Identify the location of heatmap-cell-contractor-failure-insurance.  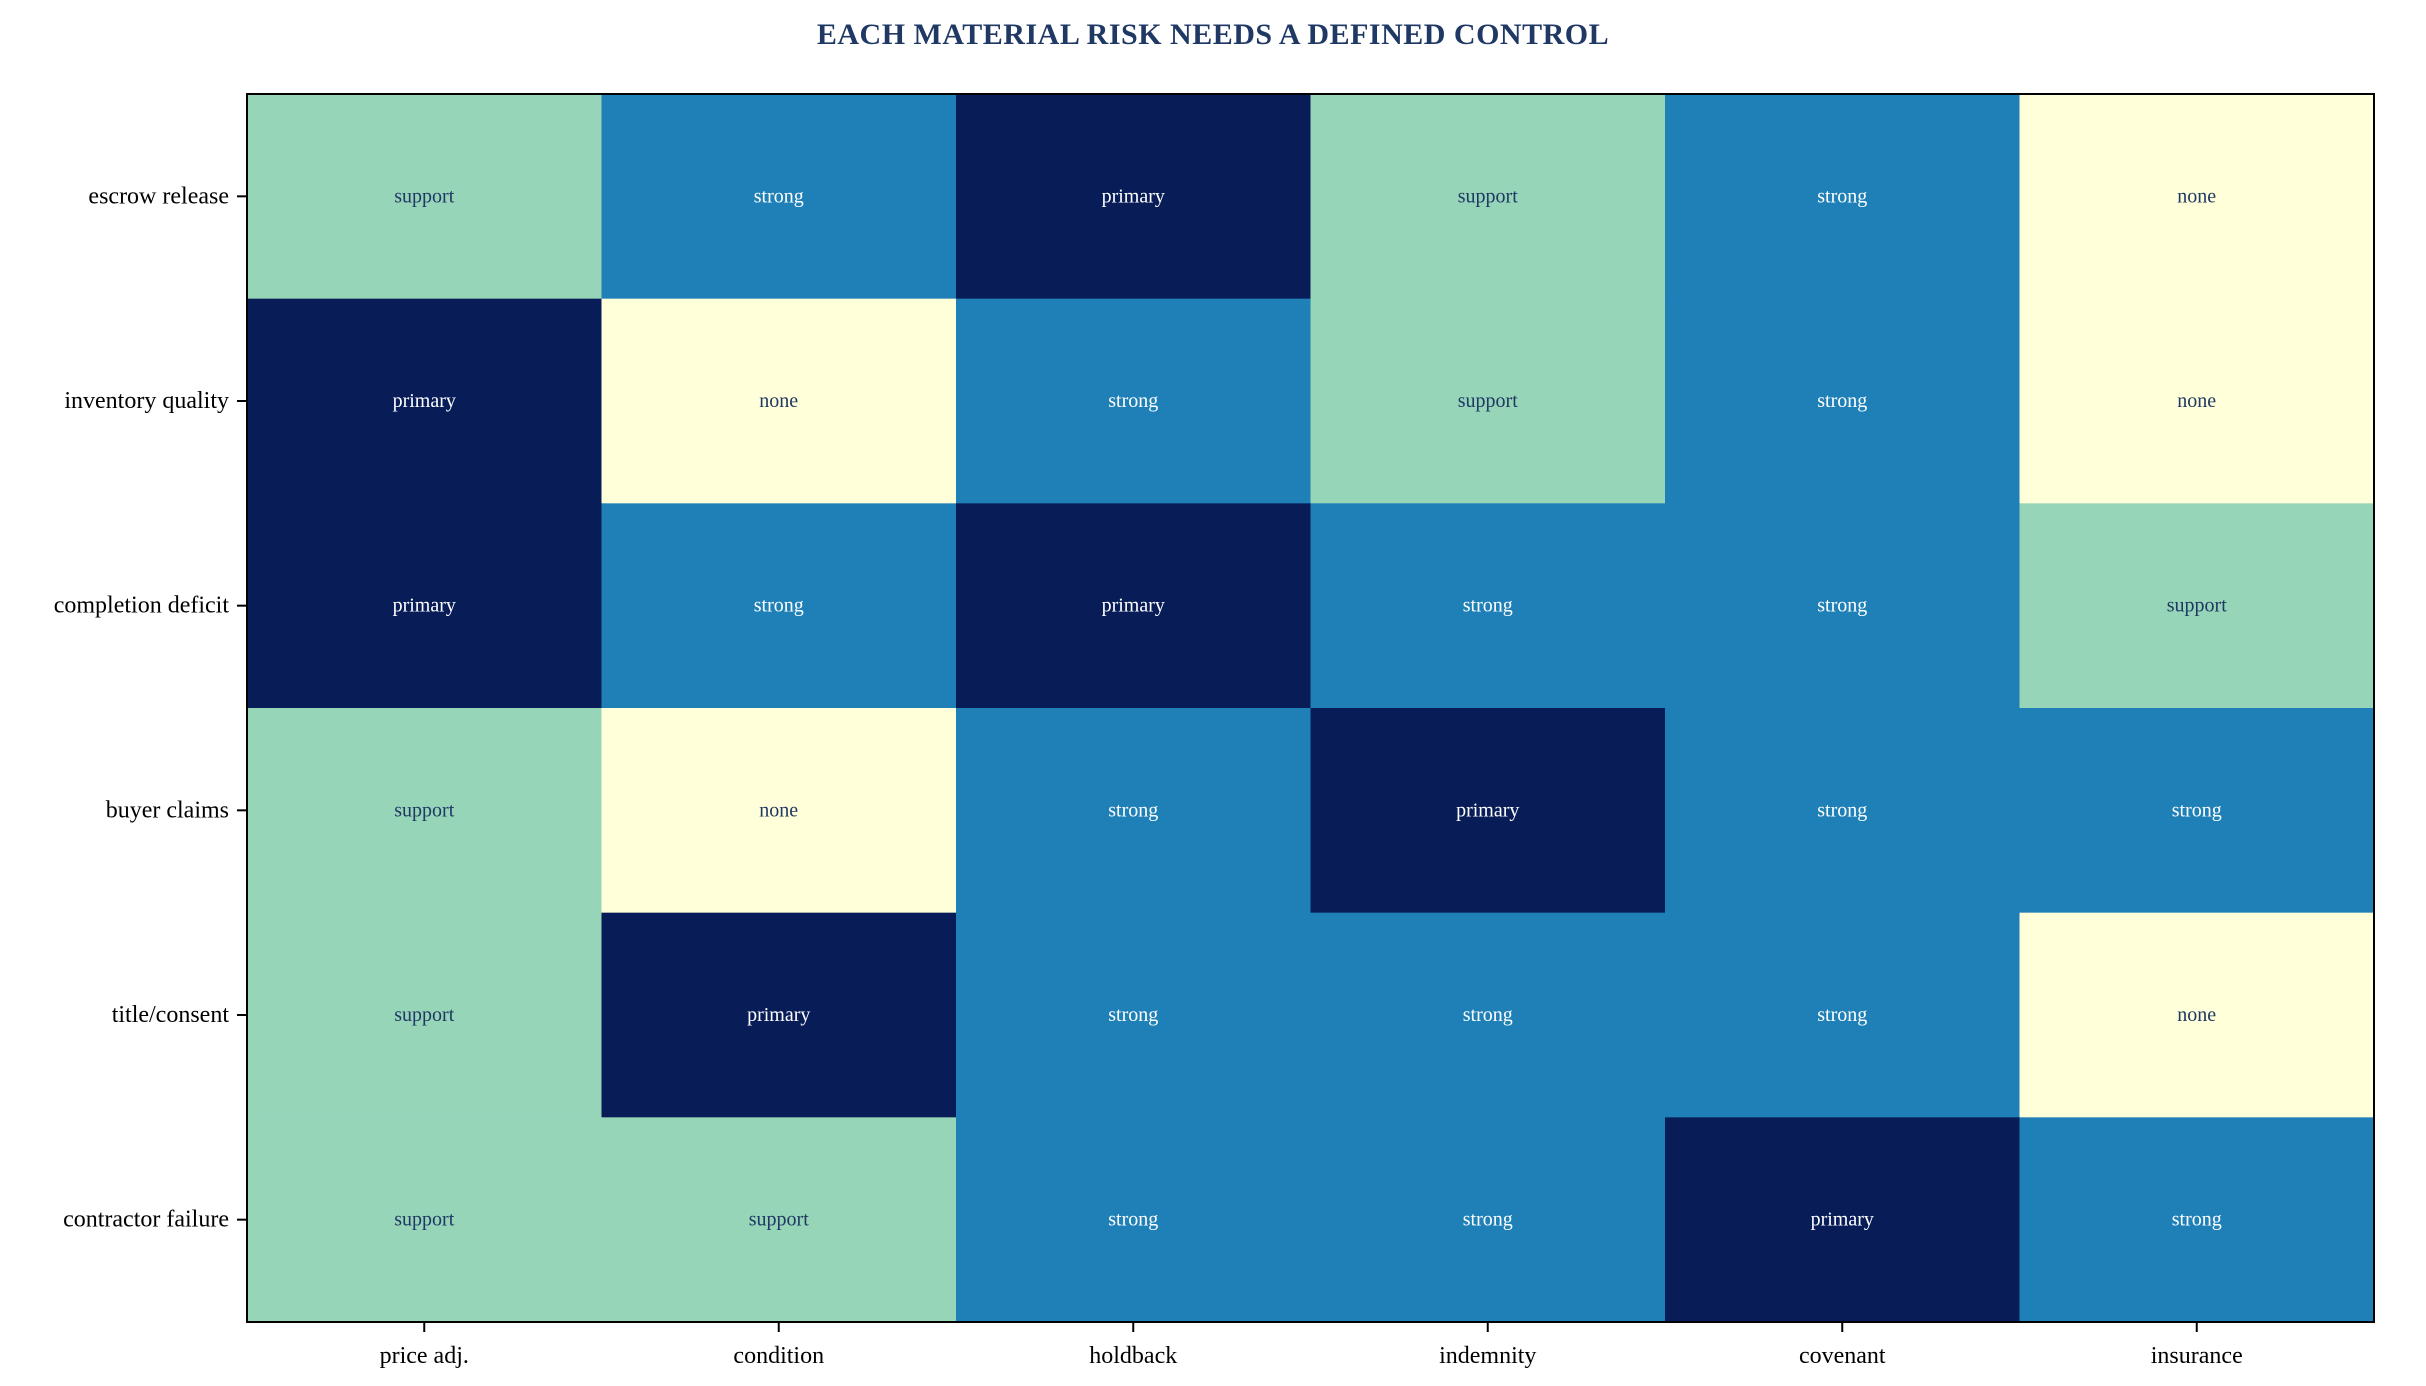
(2197, 1220).